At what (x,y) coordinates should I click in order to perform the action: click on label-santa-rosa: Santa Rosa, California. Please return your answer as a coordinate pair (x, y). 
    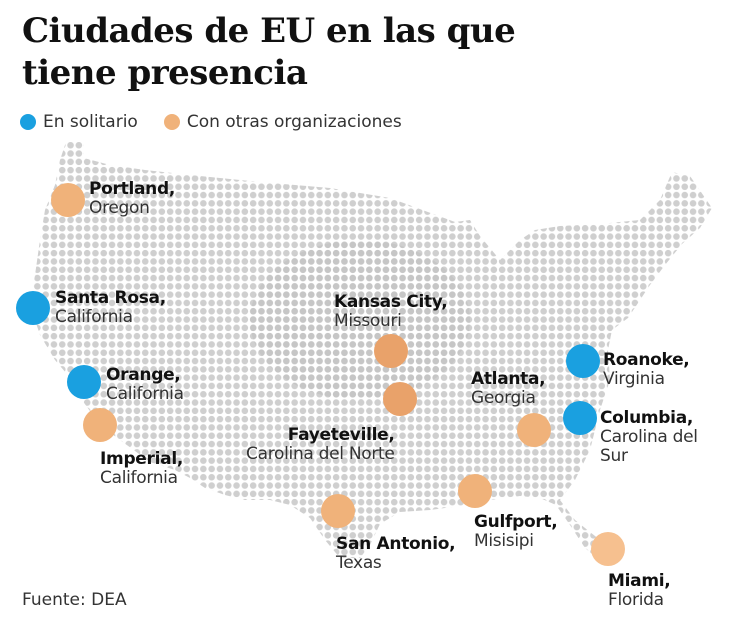
    Looking at the image, I should click on (110, 307).